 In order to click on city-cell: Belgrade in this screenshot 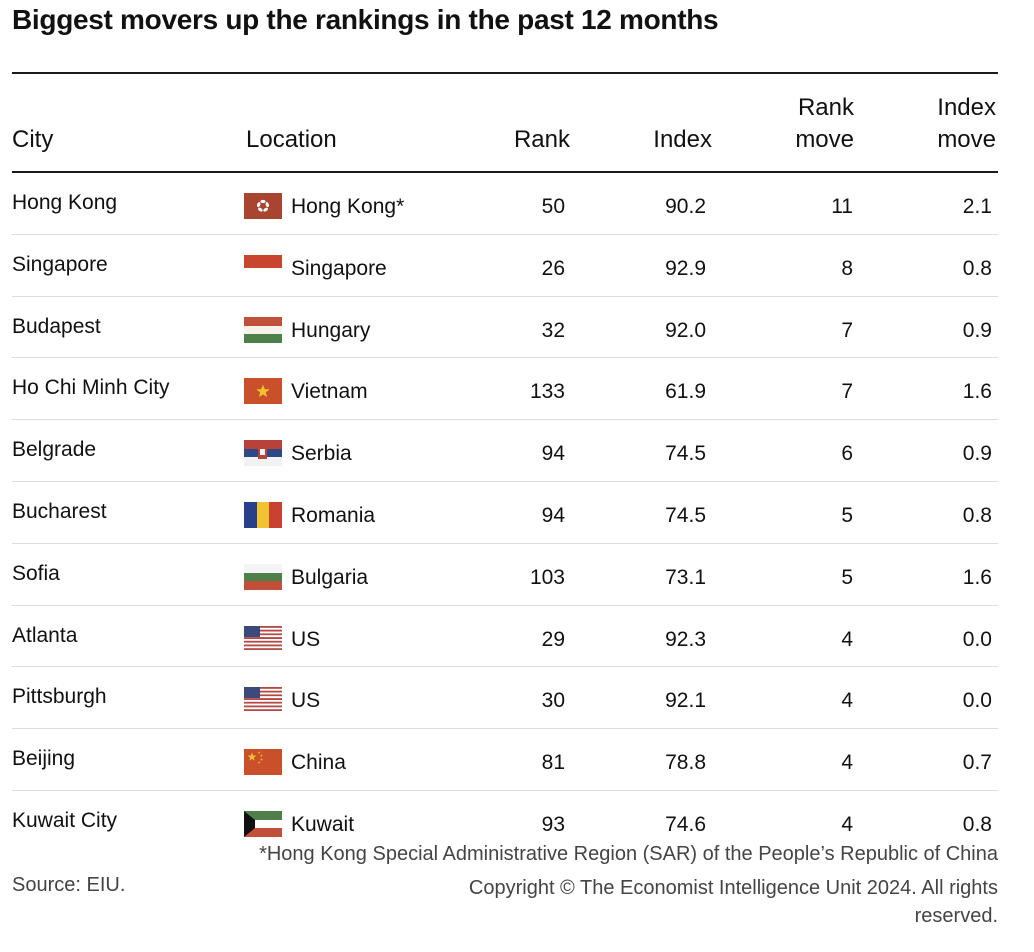, I will do `click(54, 450)`.